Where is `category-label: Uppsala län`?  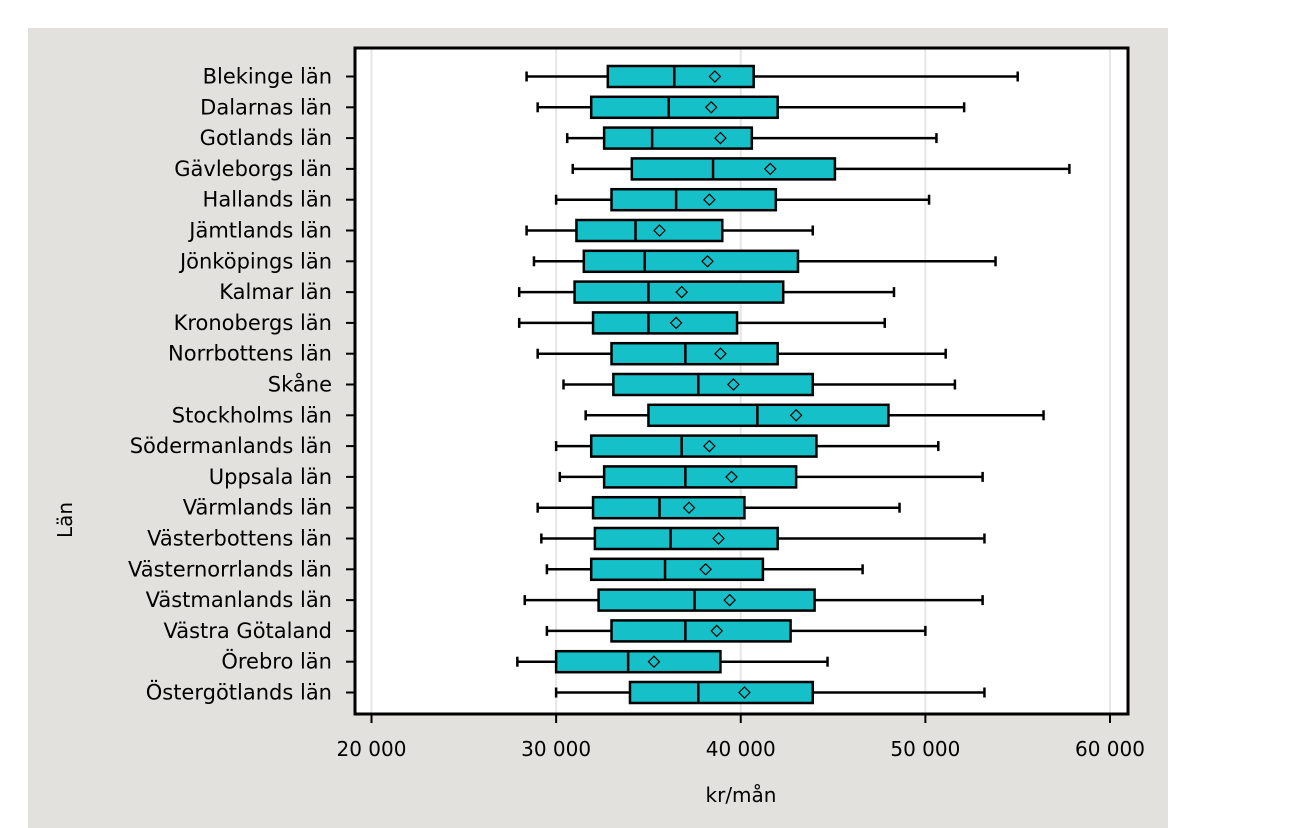
category-label: Uppsala län is located at coordinates (270, 477).